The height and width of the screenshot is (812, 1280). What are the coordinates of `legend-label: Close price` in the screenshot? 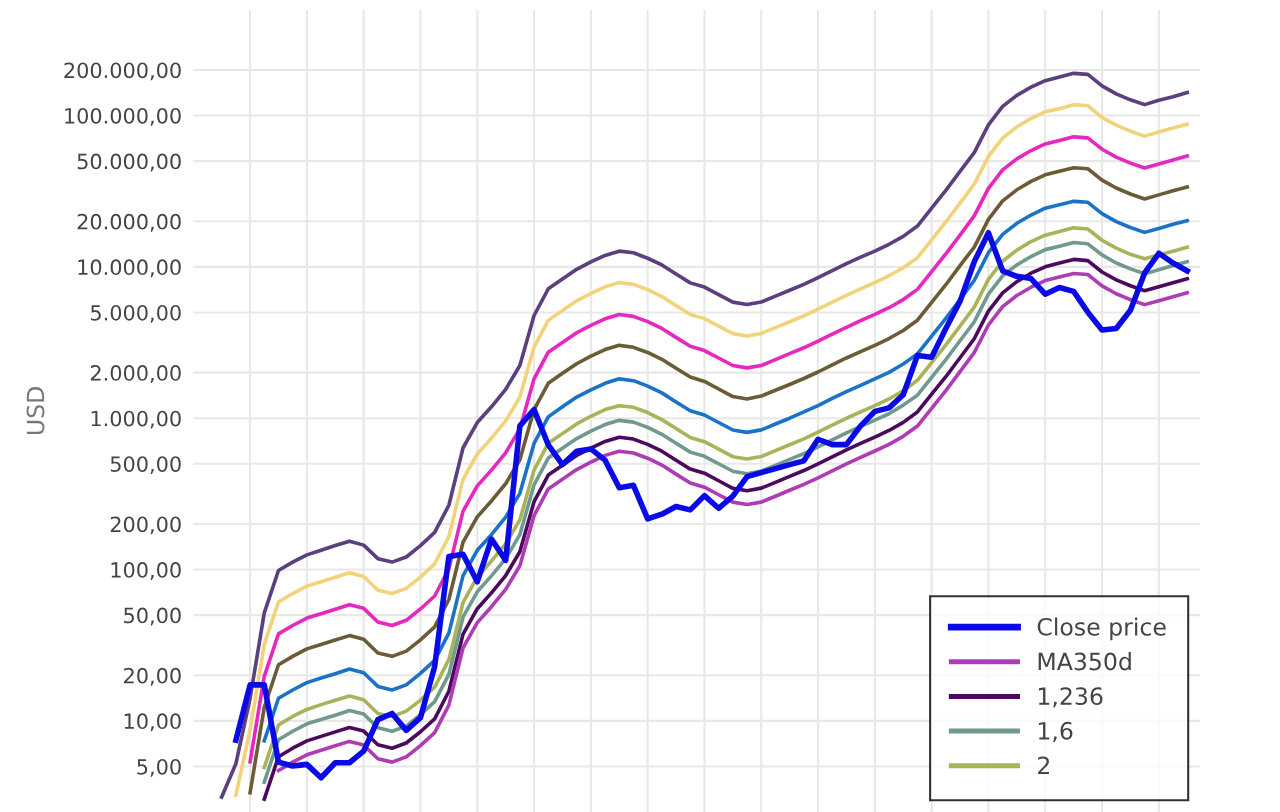 It's located at (1101, 629).